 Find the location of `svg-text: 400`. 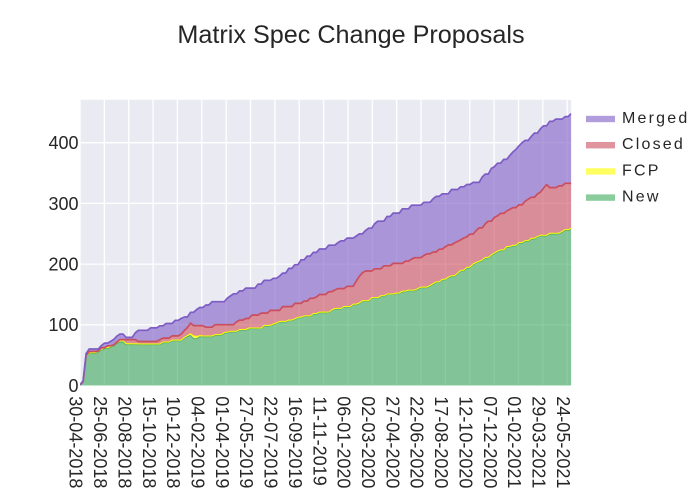

svg-text: 400 is located at coordinates (63, 143).